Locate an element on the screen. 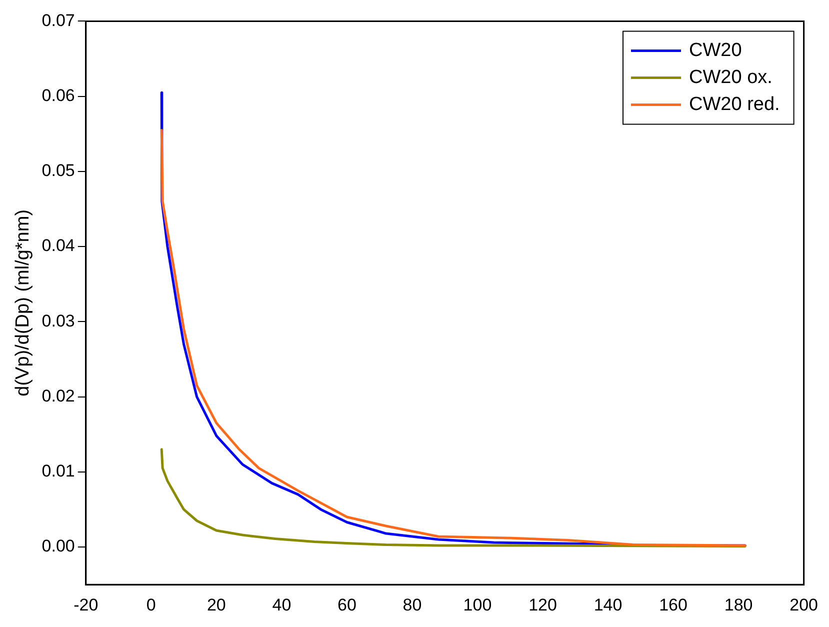 Image resolution: width=829 pixels, height=627 pixels. y-tick-label: 0.03 is located at coordinates (58, 320).